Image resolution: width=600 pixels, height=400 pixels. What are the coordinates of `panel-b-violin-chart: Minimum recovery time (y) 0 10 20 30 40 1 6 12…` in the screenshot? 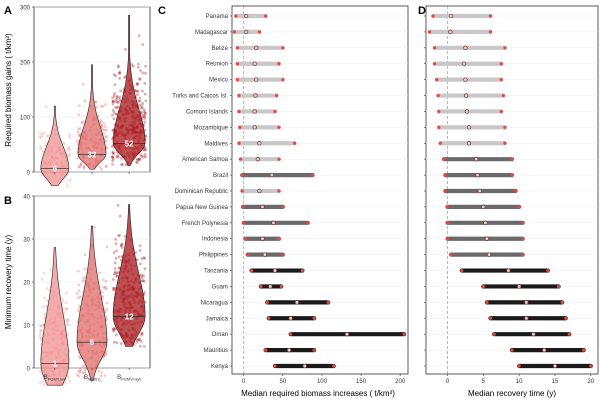 It's located at (77, 291).